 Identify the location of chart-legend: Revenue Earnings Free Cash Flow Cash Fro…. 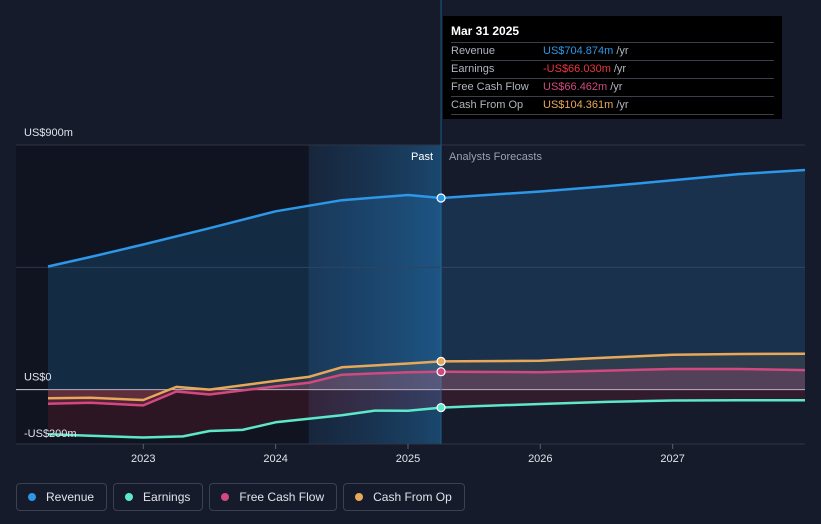
(240, 497).